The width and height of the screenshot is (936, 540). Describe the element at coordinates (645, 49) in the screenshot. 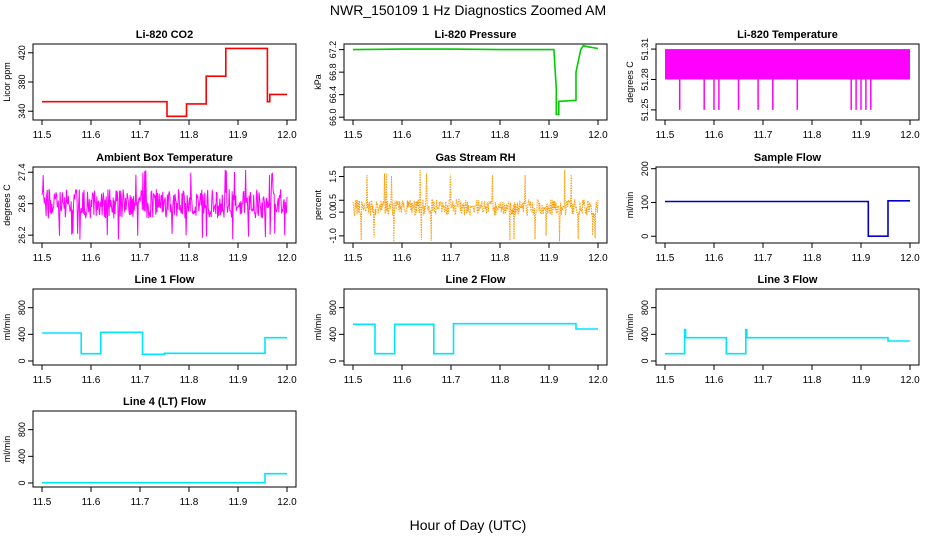

I see `y-tick-label: 51.31` at that location.